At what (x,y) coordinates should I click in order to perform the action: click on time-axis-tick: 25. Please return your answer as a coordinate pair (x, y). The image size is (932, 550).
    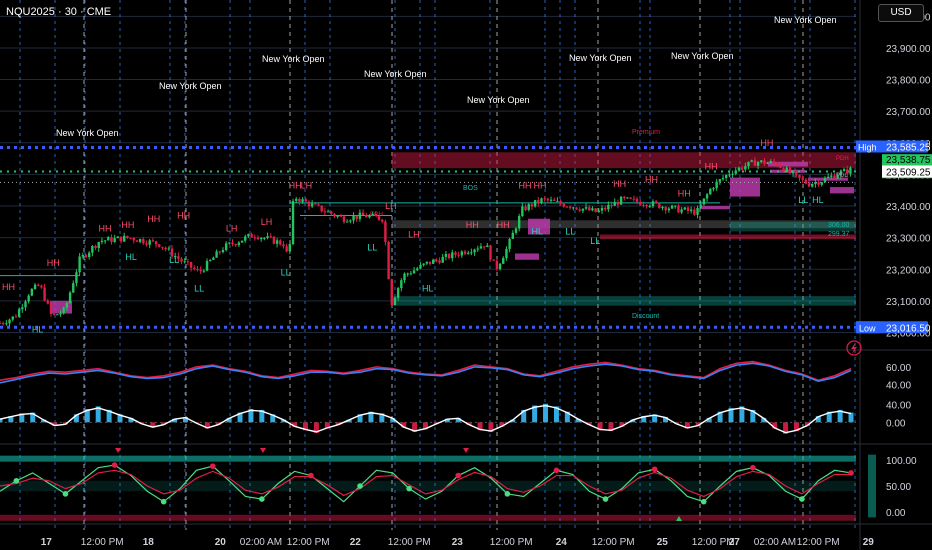
    Looking at the image, I should click on (663, 542).